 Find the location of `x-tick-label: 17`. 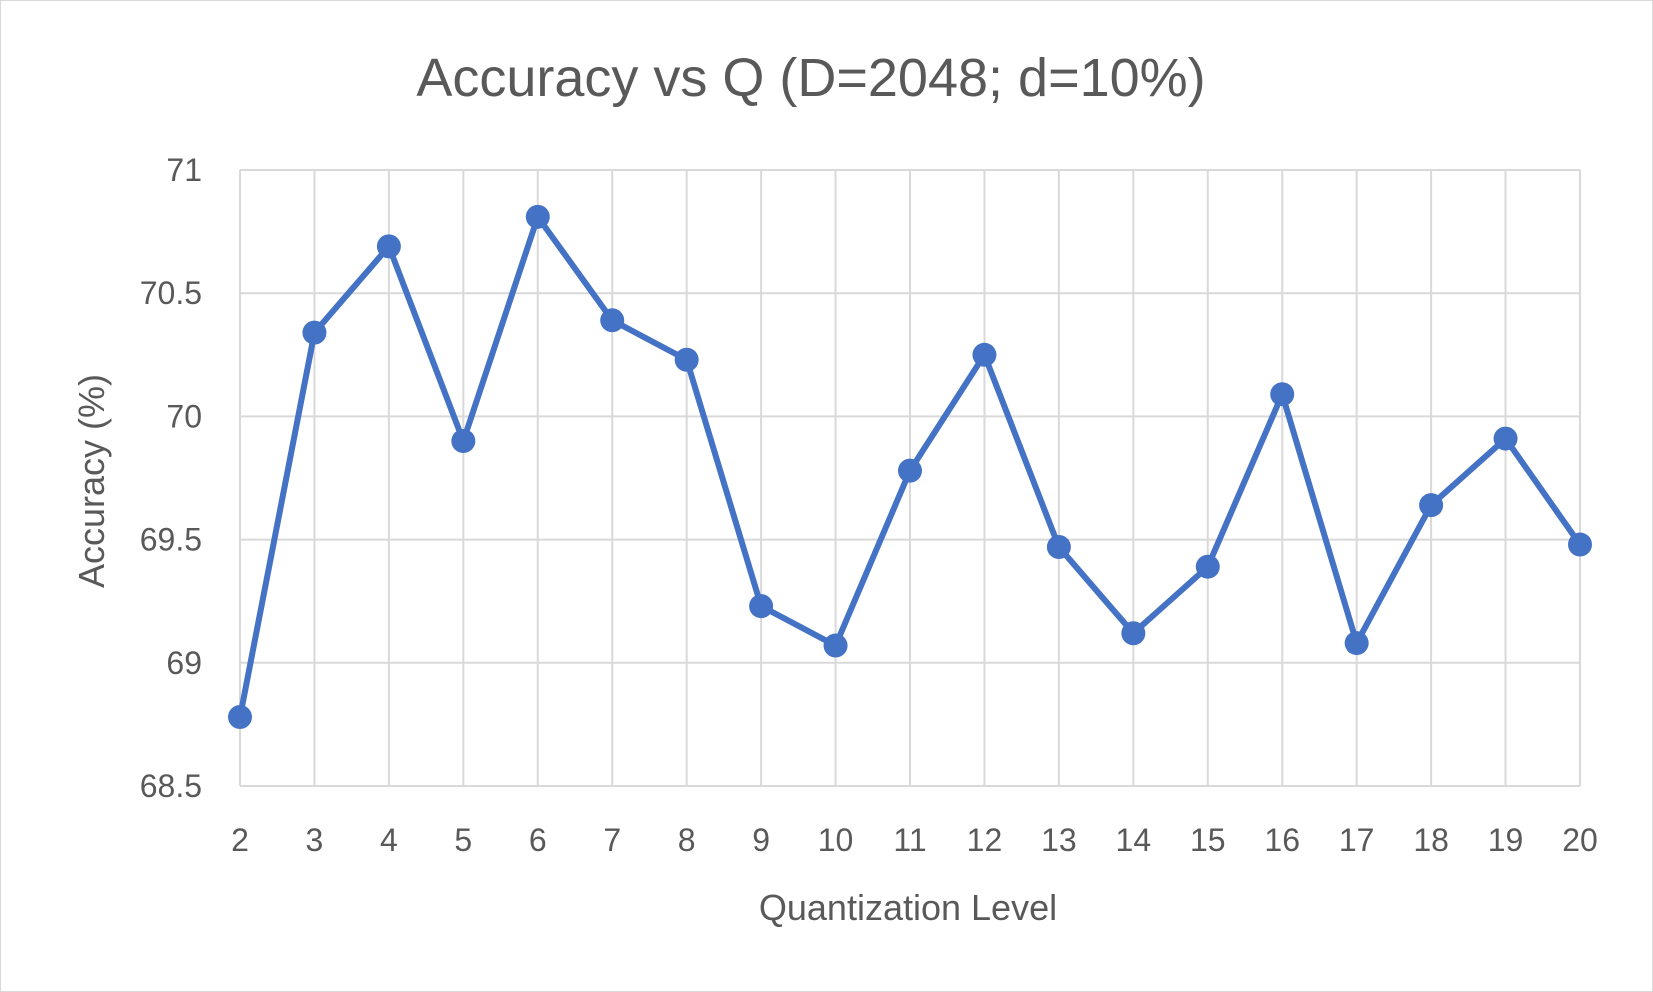

x-tick-label: 17 is located at coordinates (1357, 840).